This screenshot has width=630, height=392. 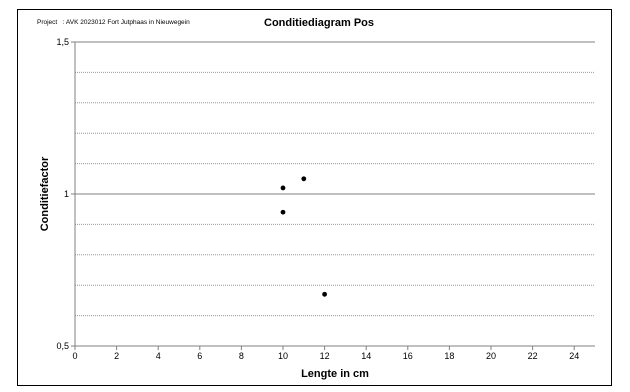 I want to click on y-tick-label: 1, so click(x=66, y=194).